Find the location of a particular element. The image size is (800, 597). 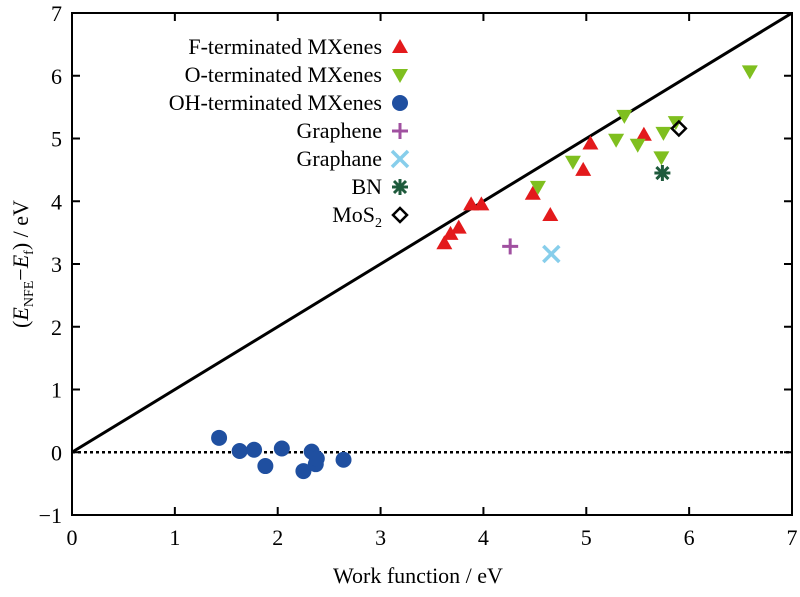

legend-marker-plus is located at coordinates (400, 131).